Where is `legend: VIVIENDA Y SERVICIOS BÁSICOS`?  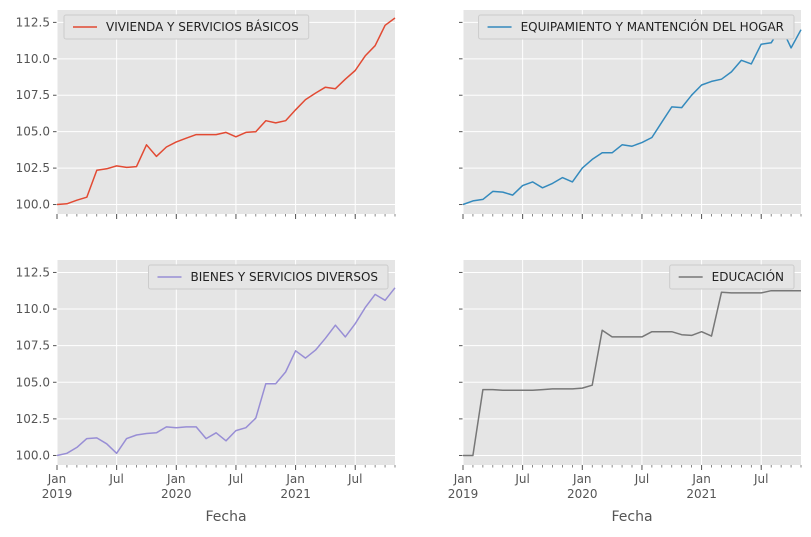
legend: VIVIENDA Y SERVICIOS BÁSICOS is located at coordinates (186, 27).